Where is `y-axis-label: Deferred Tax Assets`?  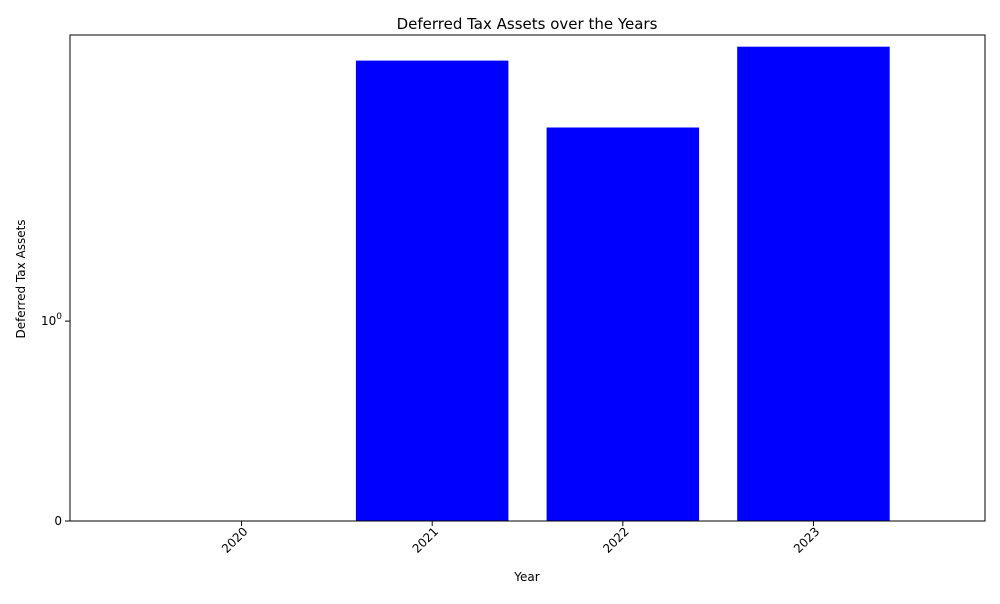
y-axis-label: Deferred Tax Assets is located at coordinates (21, 278).